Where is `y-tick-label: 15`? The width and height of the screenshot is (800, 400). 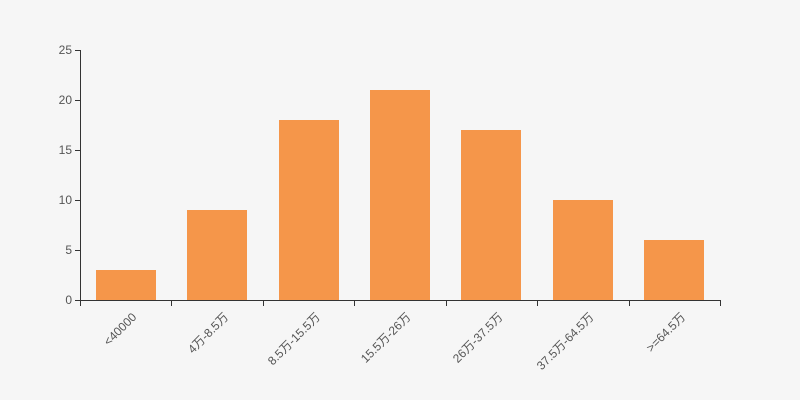
y-tick-label: 15 is located at coordinates (65, 150).